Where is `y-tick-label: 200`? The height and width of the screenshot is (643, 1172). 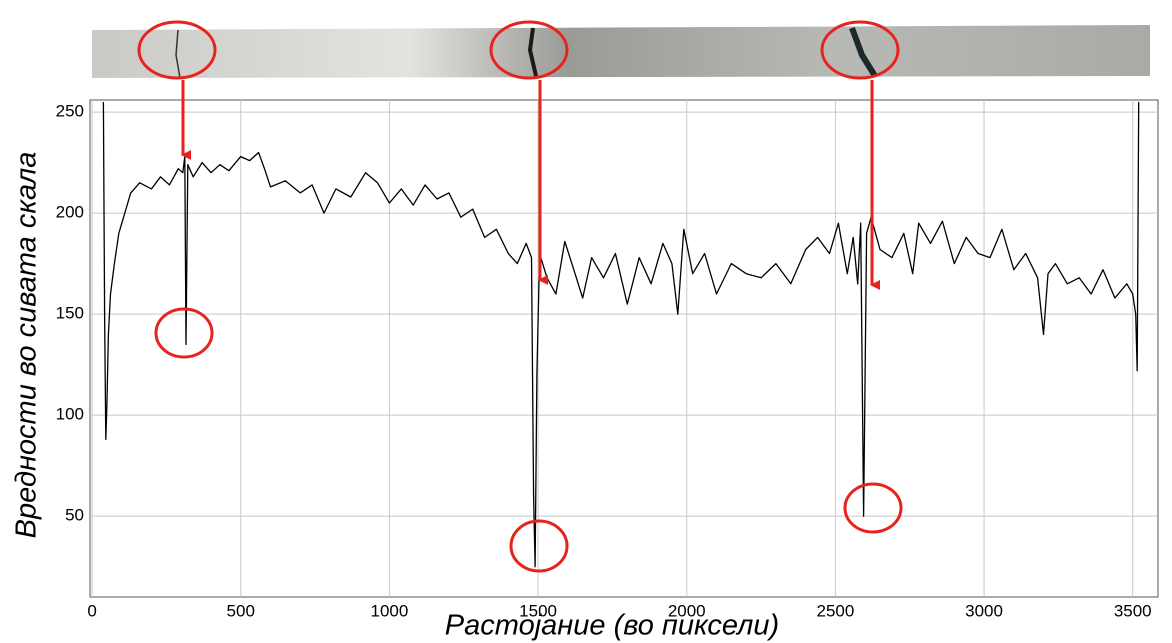
y-tick-label: 200 is located at coordinates (70, 212).